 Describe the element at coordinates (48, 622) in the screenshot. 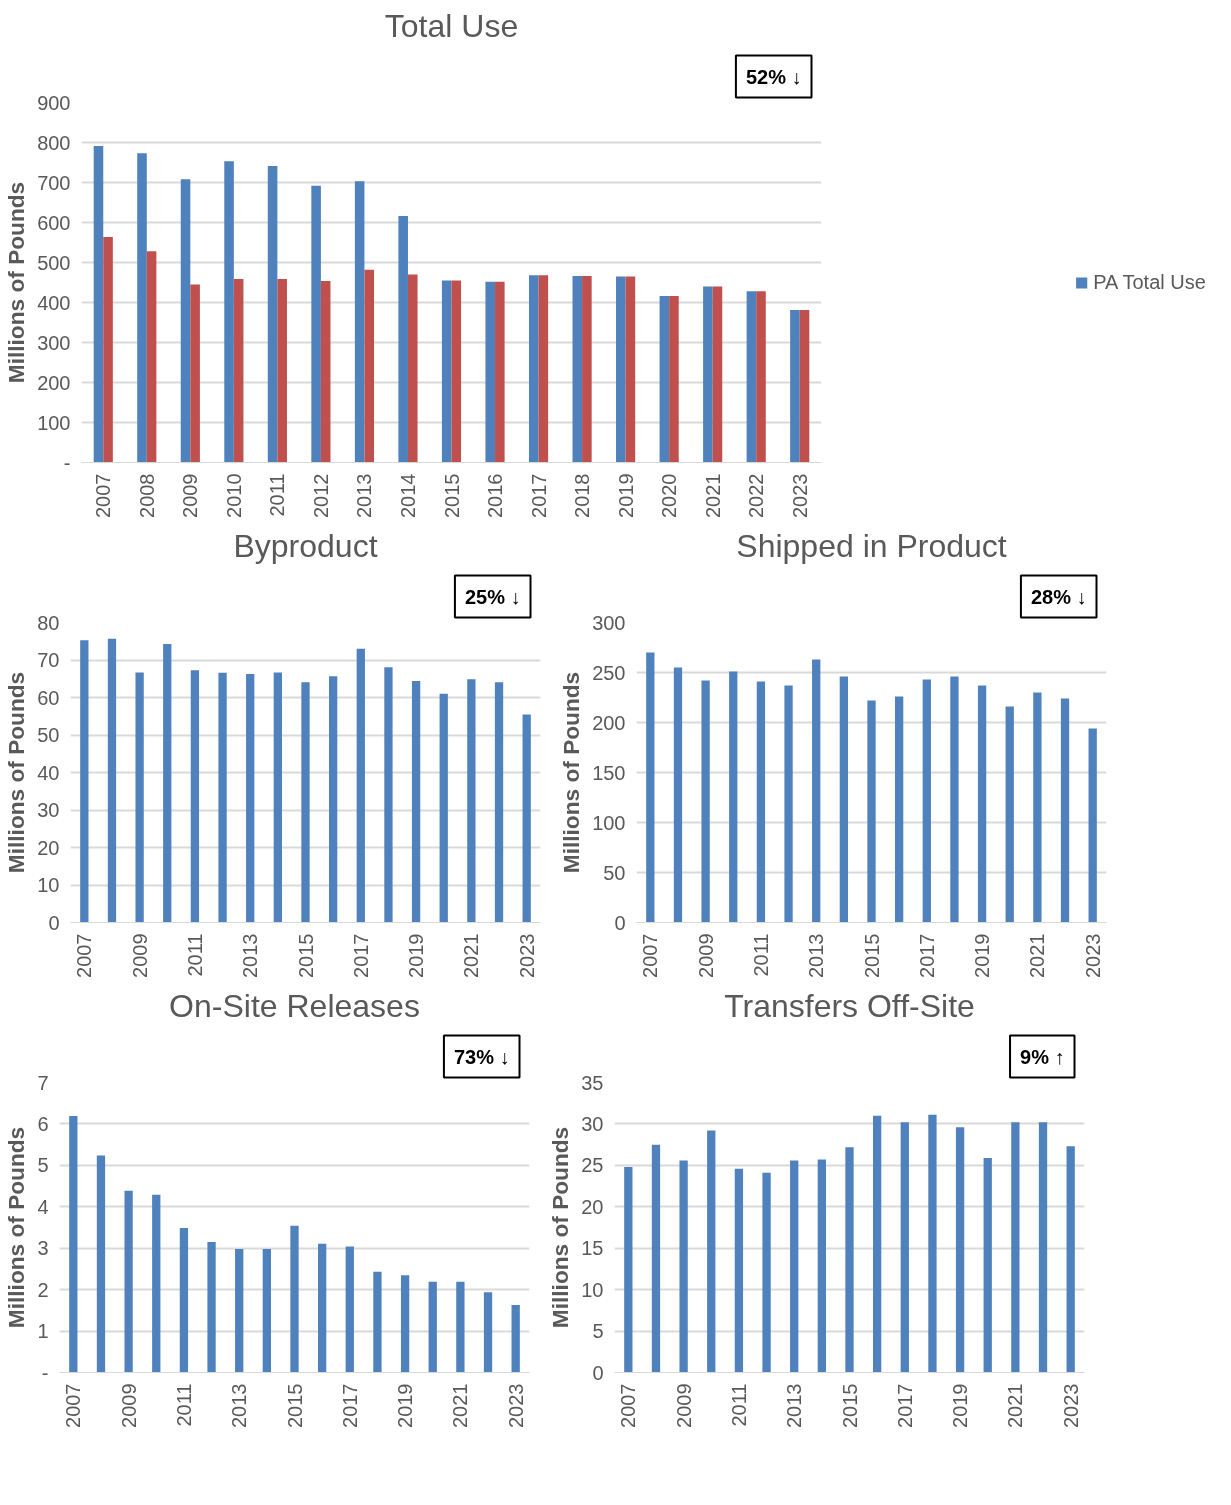

I see `y-tick-label: 80` at that location.